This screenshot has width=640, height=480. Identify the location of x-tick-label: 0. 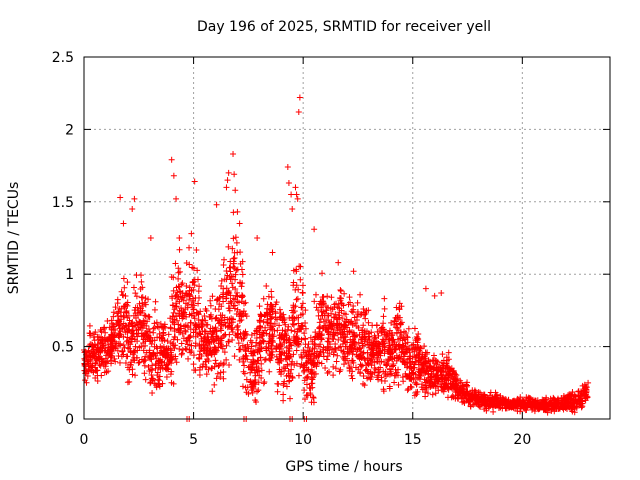
(84, 440).